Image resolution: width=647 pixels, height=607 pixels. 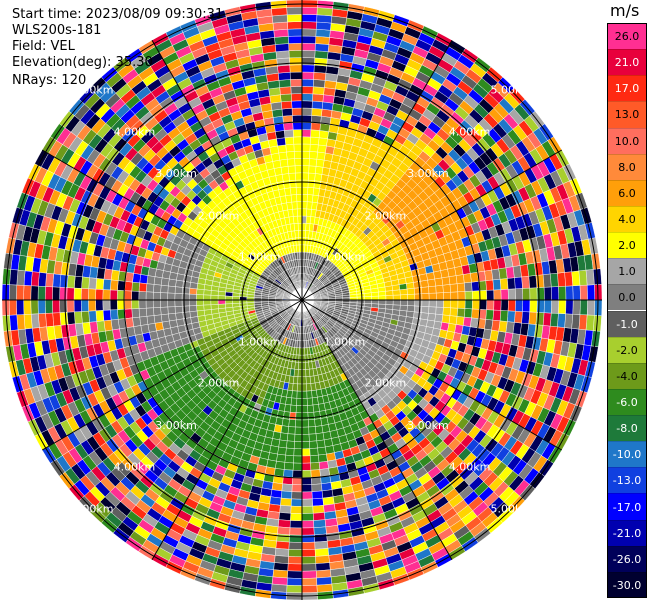 I want to click on range-ring-label: 3.00km, so click(x=176, y=173).